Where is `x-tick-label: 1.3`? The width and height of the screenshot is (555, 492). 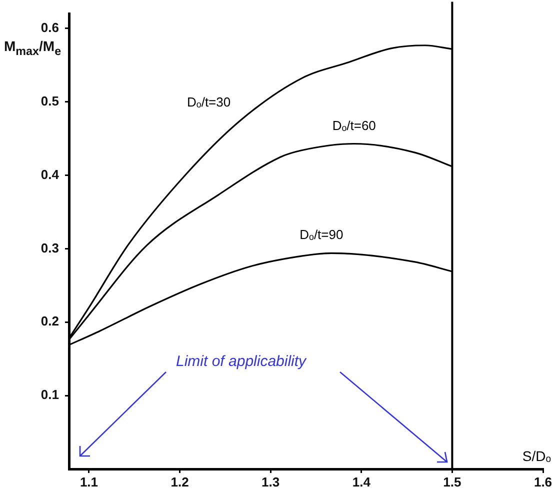 x-tick-label: 1.3 is located at coordinates (271, 482).